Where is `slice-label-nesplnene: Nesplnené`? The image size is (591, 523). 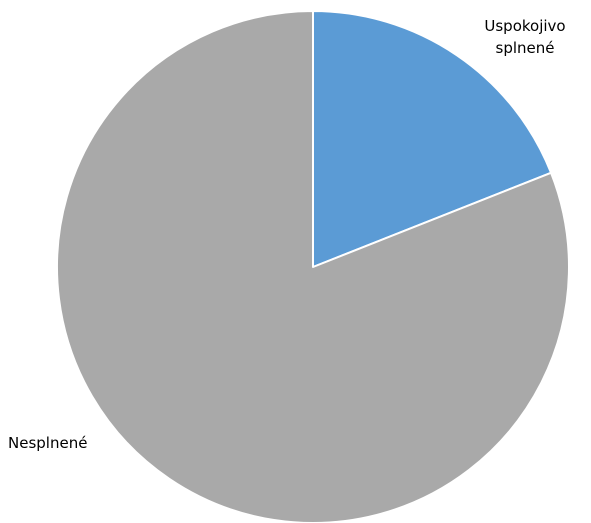 slice-label-nesplnene: Nesplnené is located at coordinates (47, 443).